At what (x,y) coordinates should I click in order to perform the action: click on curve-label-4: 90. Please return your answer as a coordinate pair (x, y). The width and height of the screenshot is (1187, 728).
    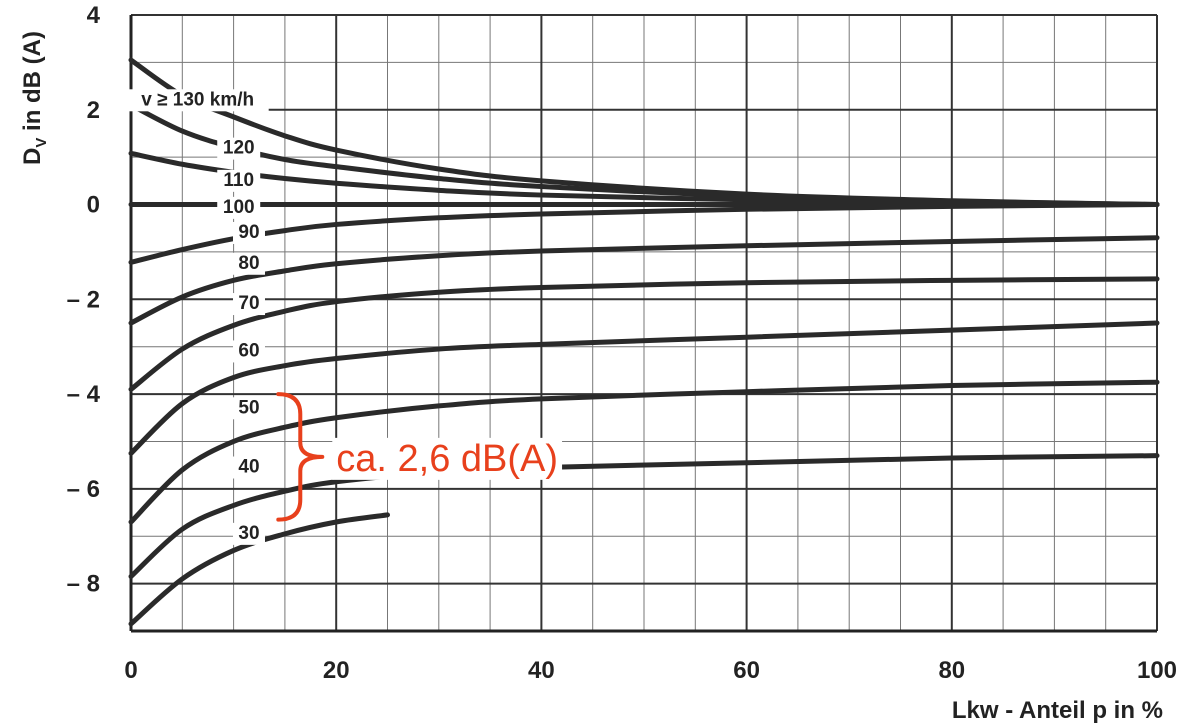
    Looking at the image, I should click on (248, 232).